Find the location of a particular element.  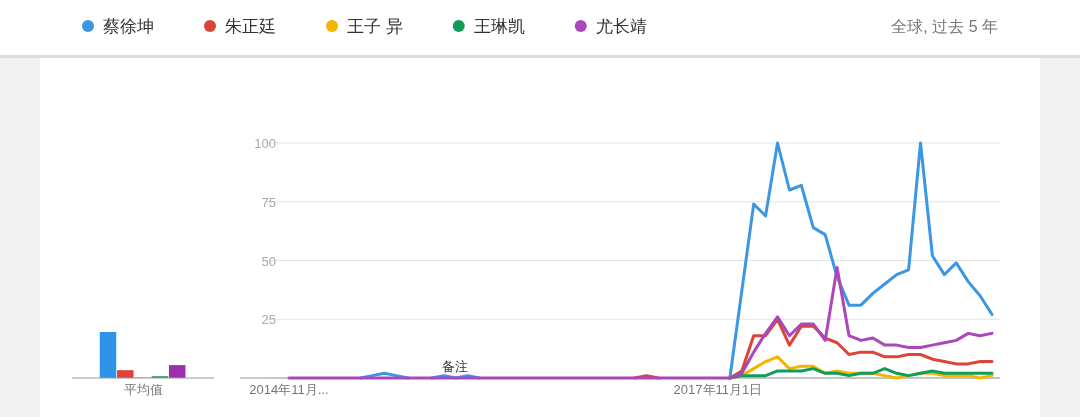

x-tick-label: 2017年11月1日 is located at coordinates (718, 389).